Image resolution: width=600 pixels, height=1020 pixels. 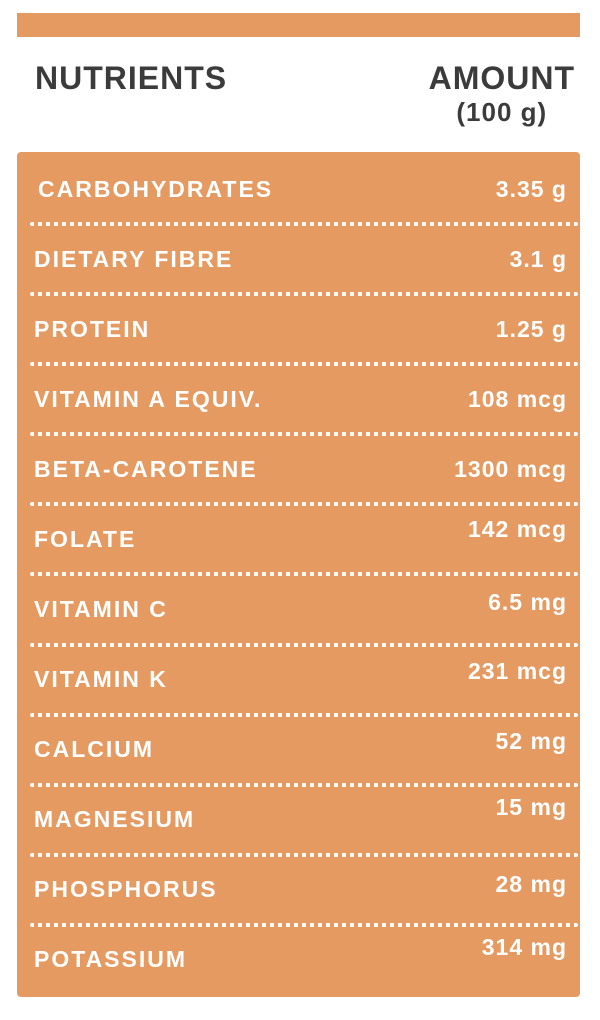 I want to click on table-row: PROTEIN 1.25 g, so click(x=298, y=330).